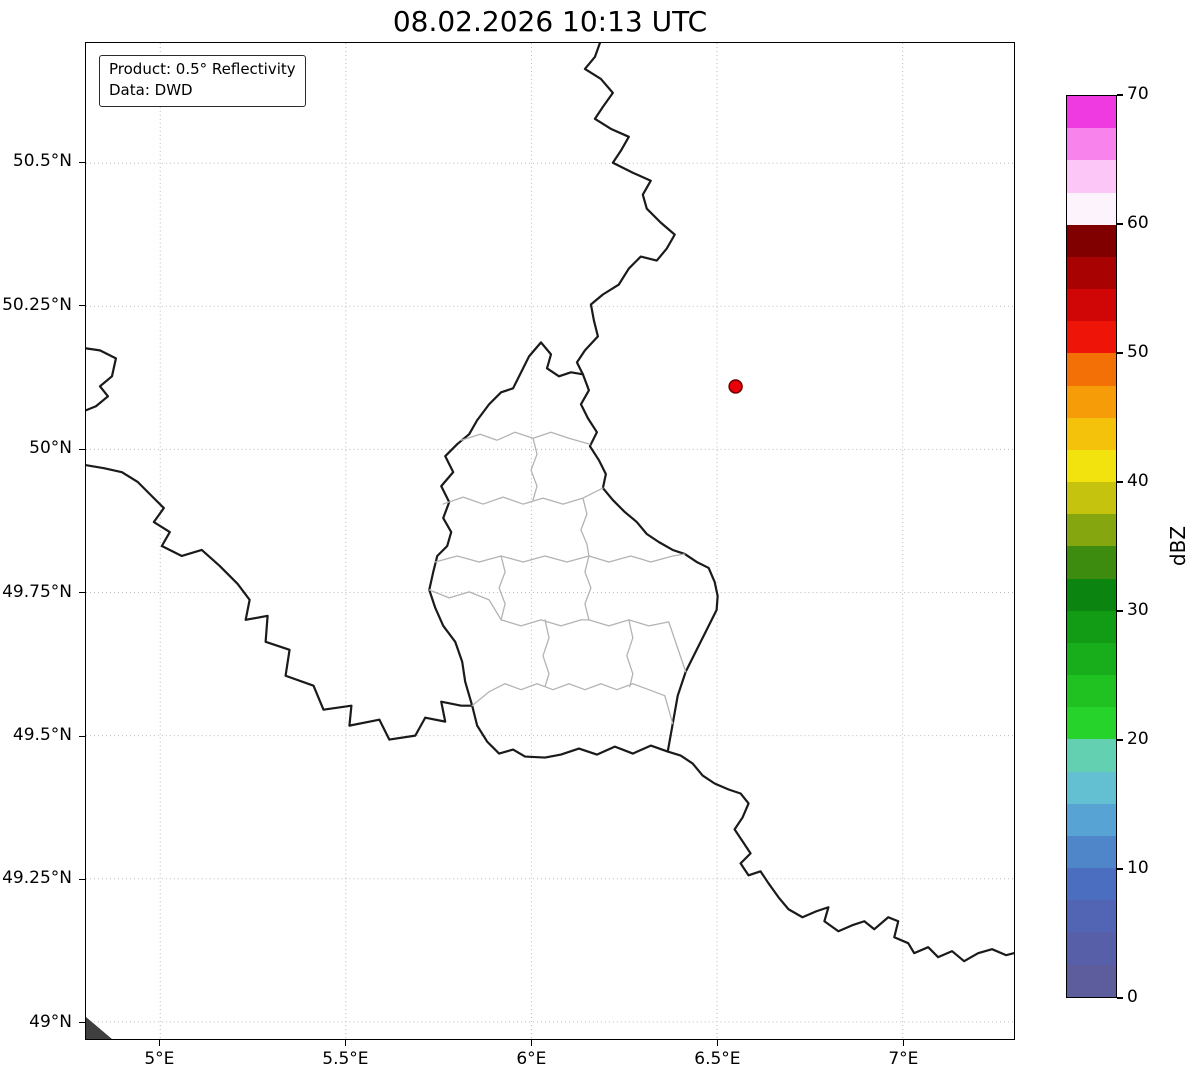 This screenshot has width=1202, height=1081. What do you see at coordinates (1178, 546) in the screenshot?
I see `colorbar-axis-label: dBZ` at bounding box center [1178, 546].